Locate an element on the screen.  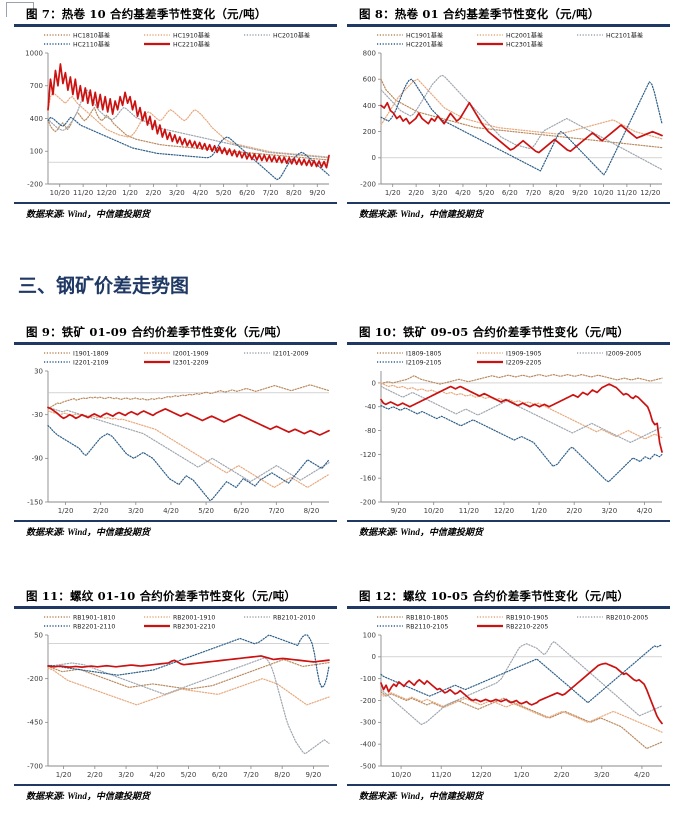
svg-text: 100 is located at coordinates (369, 635).